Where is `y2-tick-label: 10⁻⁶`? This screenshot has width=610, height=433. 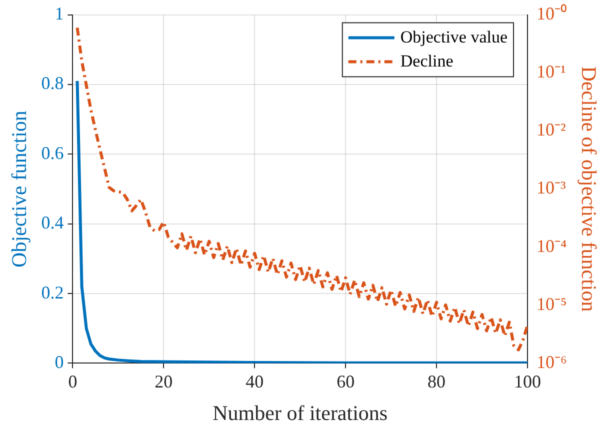
y2-tick-label: 10⁻⁶ is located at coordinates (551, 362).